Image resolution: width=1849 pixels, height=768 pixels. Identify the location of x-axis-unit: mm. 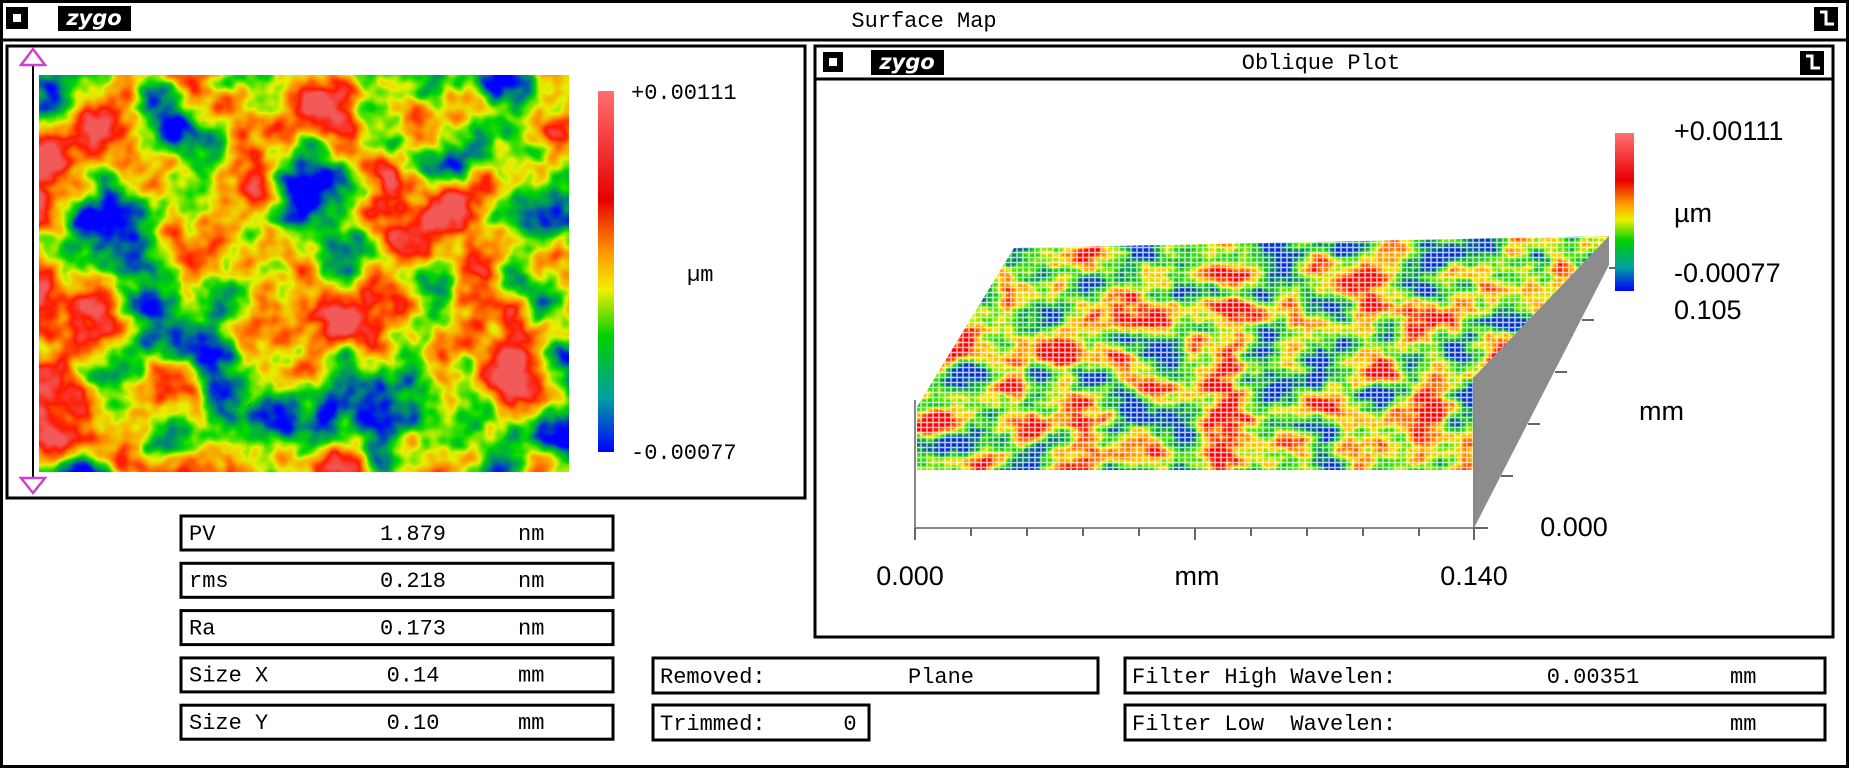
(1197, 576).